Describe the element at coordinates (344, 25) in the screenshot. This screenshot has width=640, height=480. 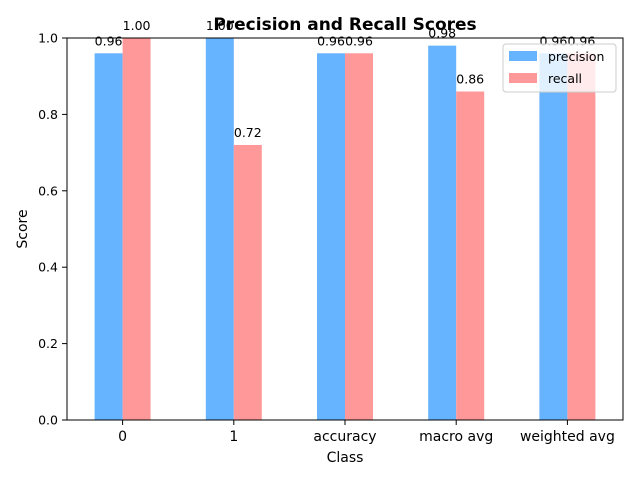
I see `chart-title: Precision and Recall Scores` at that location.